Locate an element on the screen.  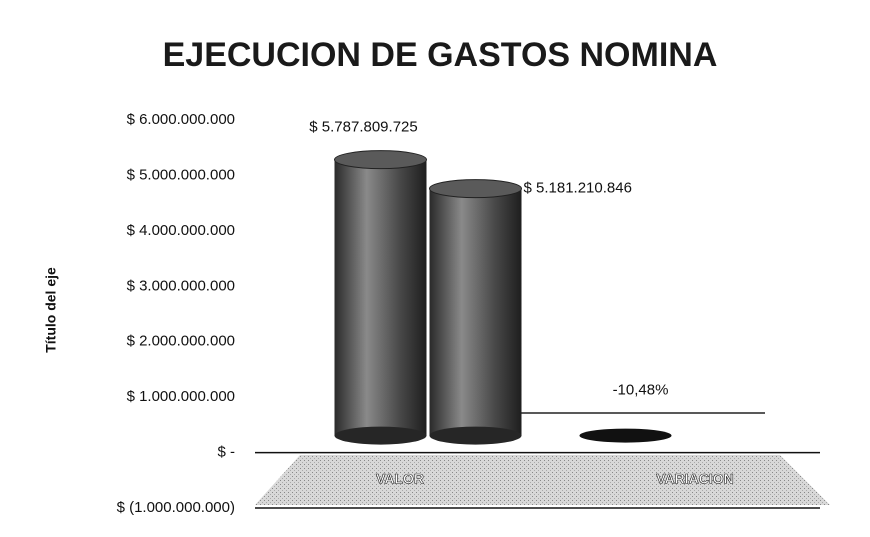
y-tick-label: $ 4.000.000.000 is located at coordinates (181, 230).